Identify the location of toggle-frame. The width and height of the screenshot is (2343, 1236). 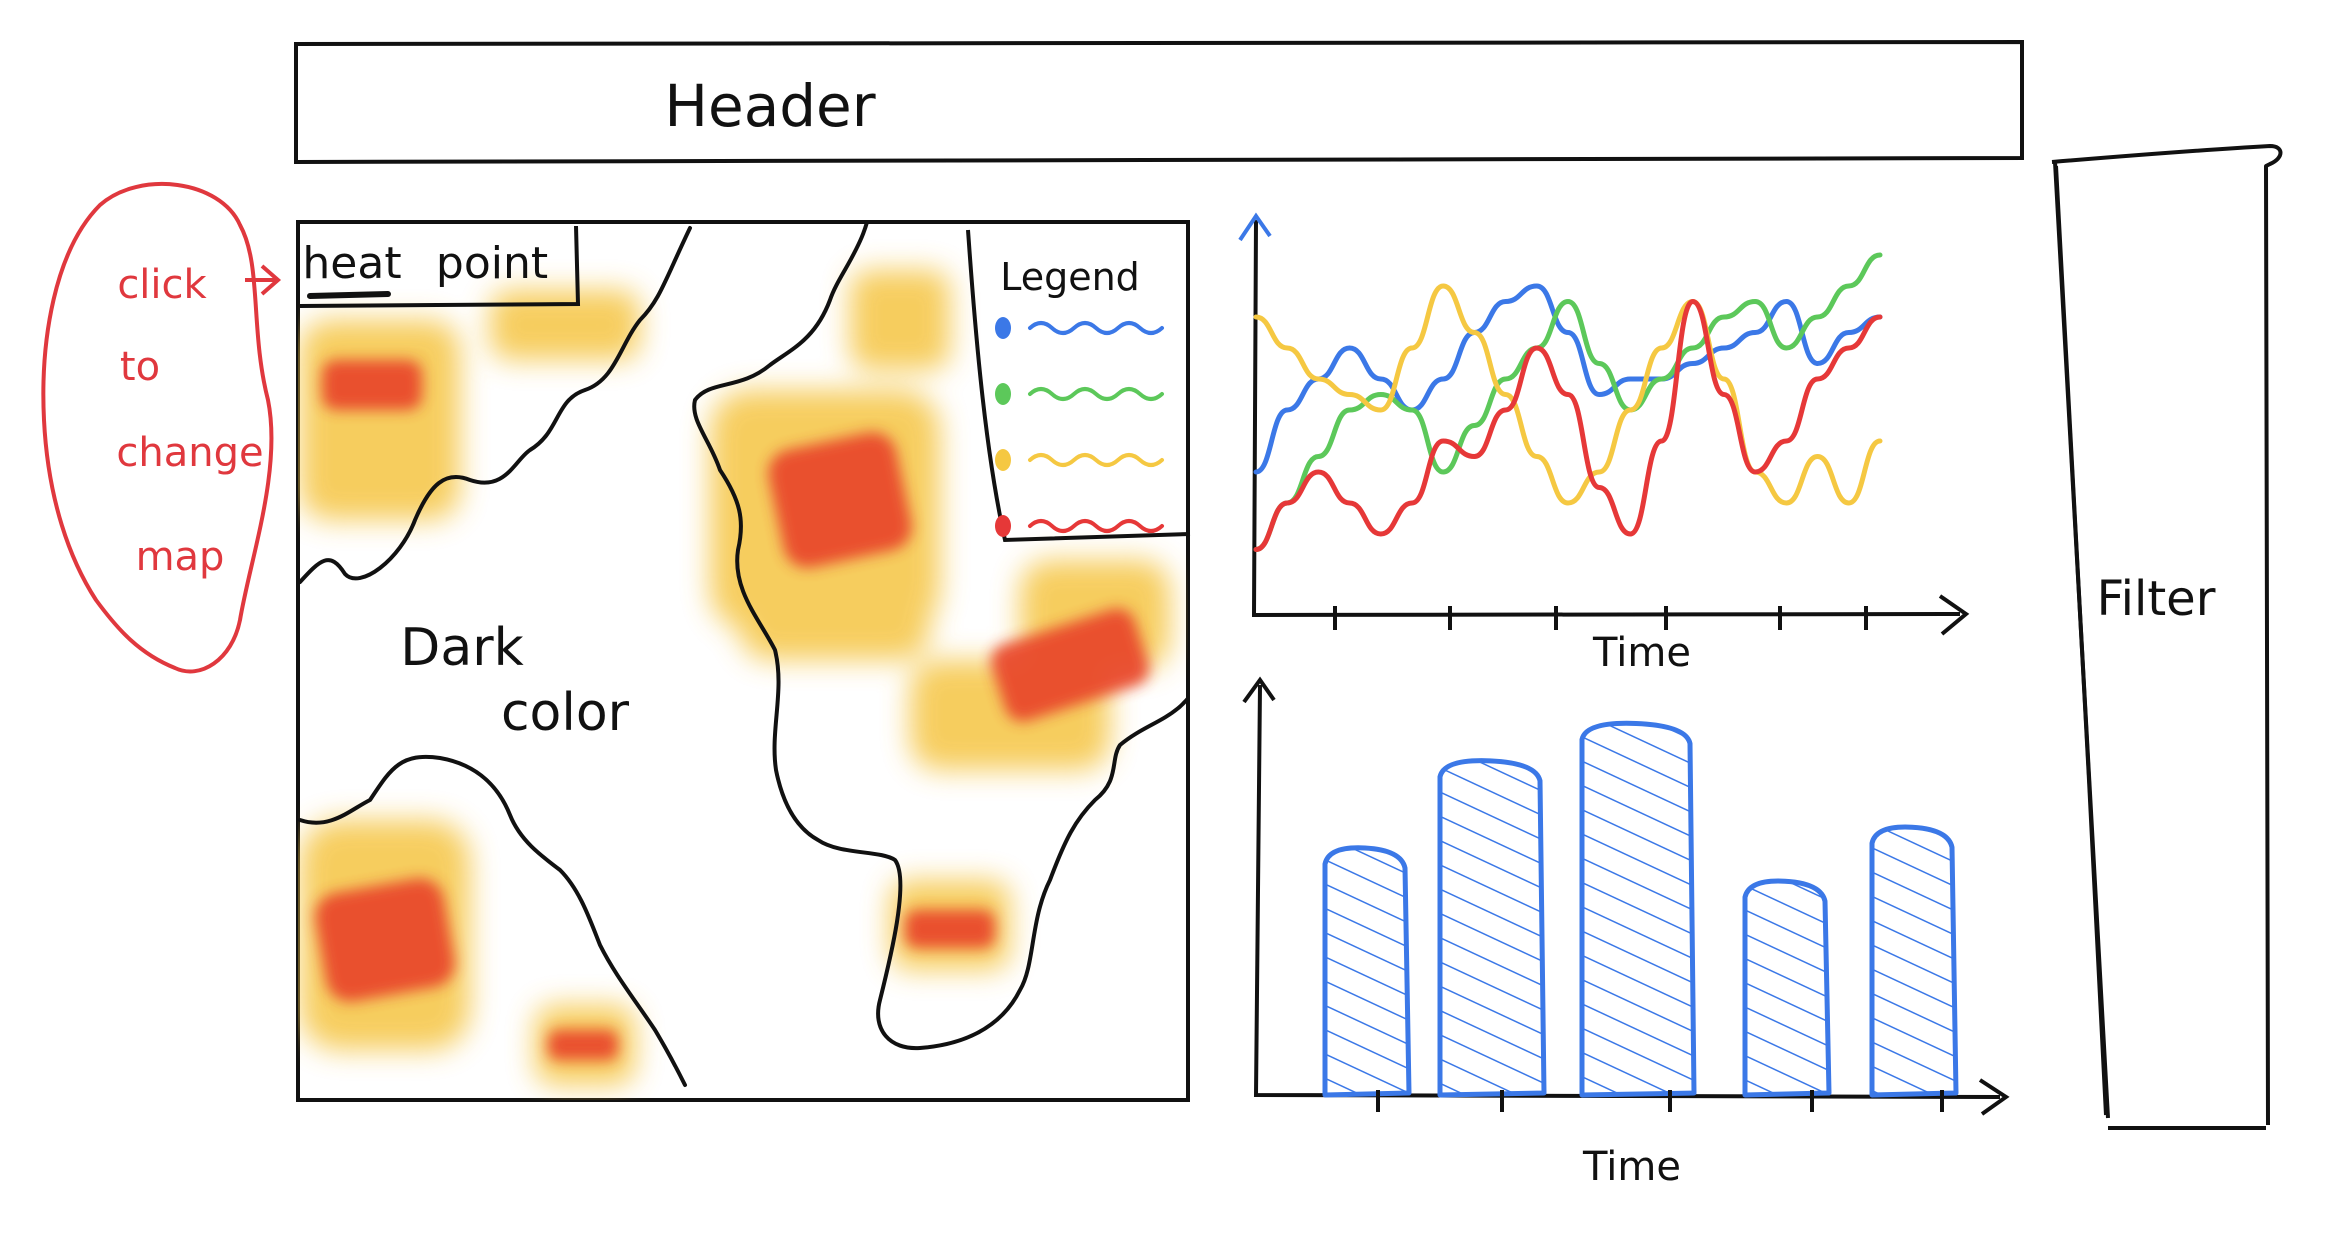
(440, 266).